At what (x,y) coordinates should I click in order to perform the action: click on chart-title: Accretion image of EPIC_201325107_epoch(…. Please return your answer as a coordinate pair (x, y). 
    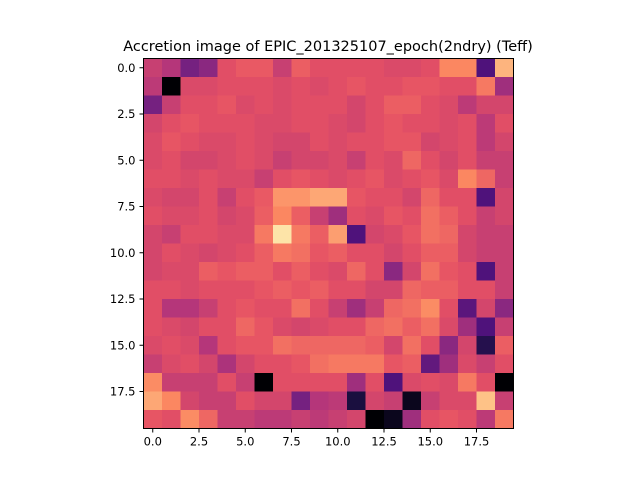
    Looking at the image, I should click on (328, 47).